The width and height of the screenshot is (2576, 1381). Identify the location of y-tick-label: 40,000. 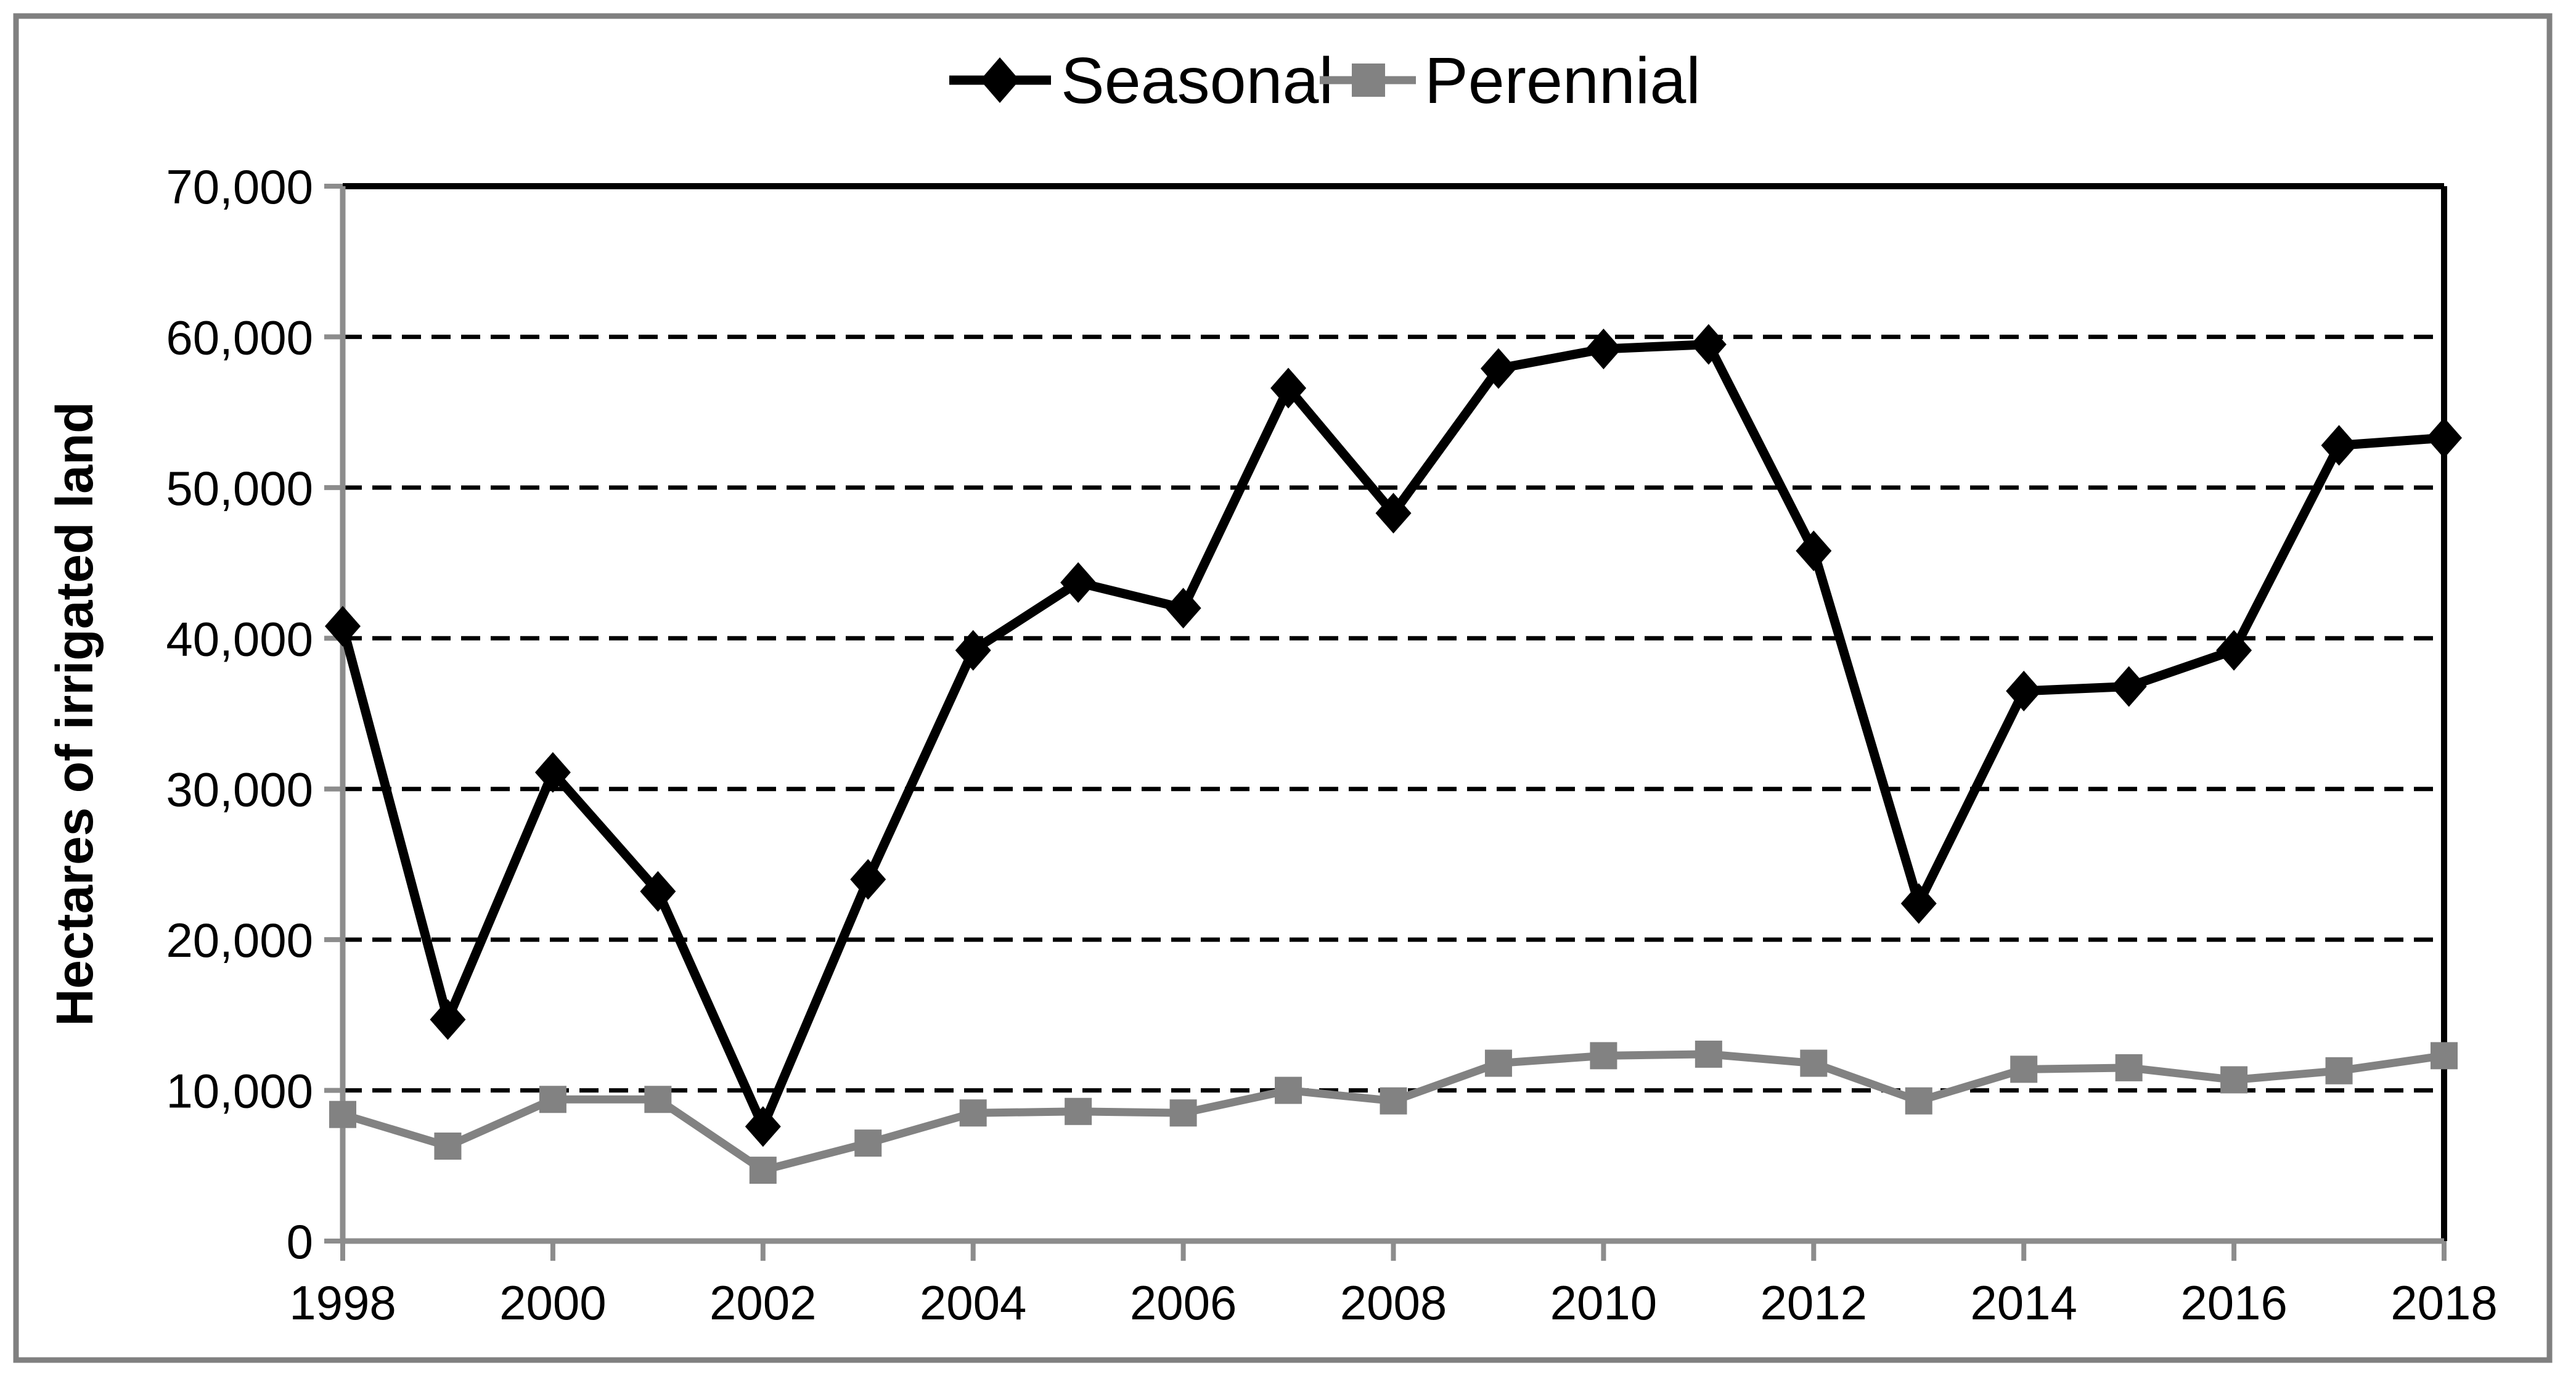
(239, 639).